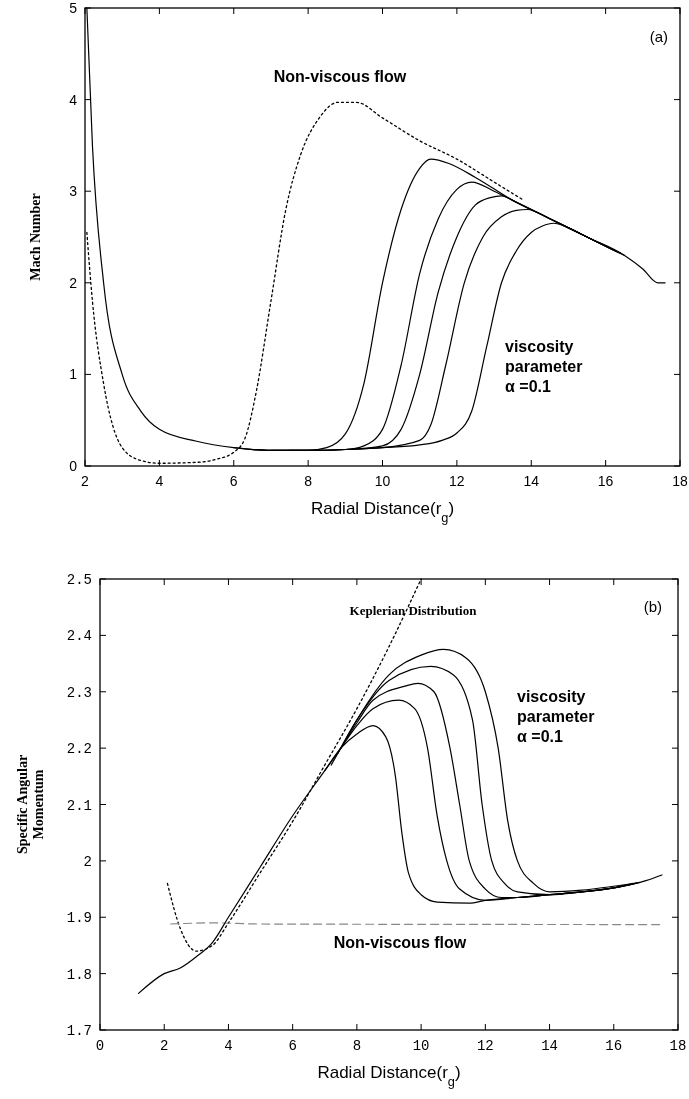  What do you see at coordinates (79, 749) in the screenshot?
I see `y-tick-label: 2.2` at bounding box center [79, 749].